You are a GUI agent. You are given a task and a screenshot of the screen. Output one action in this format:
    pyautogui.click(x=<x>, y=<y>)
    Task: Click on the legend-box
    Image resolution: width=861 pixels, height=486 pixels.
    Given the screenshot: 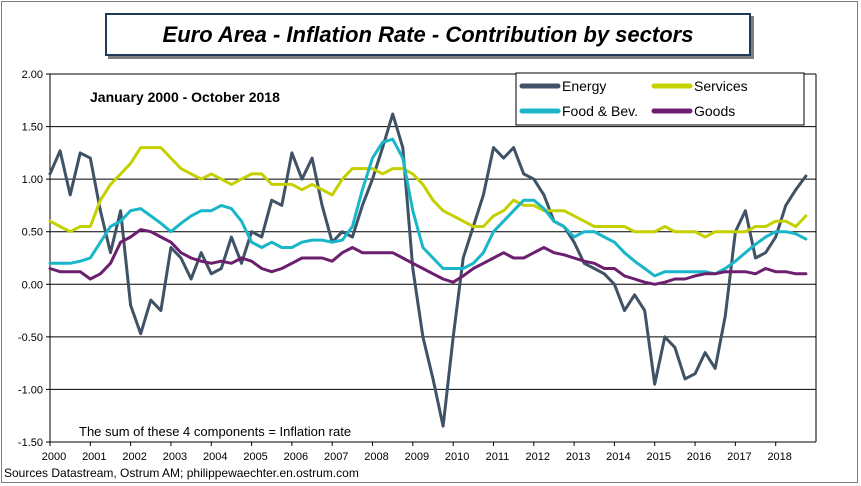 What is the action you would take?
    pyautogui.click(x=660, y=99)
    